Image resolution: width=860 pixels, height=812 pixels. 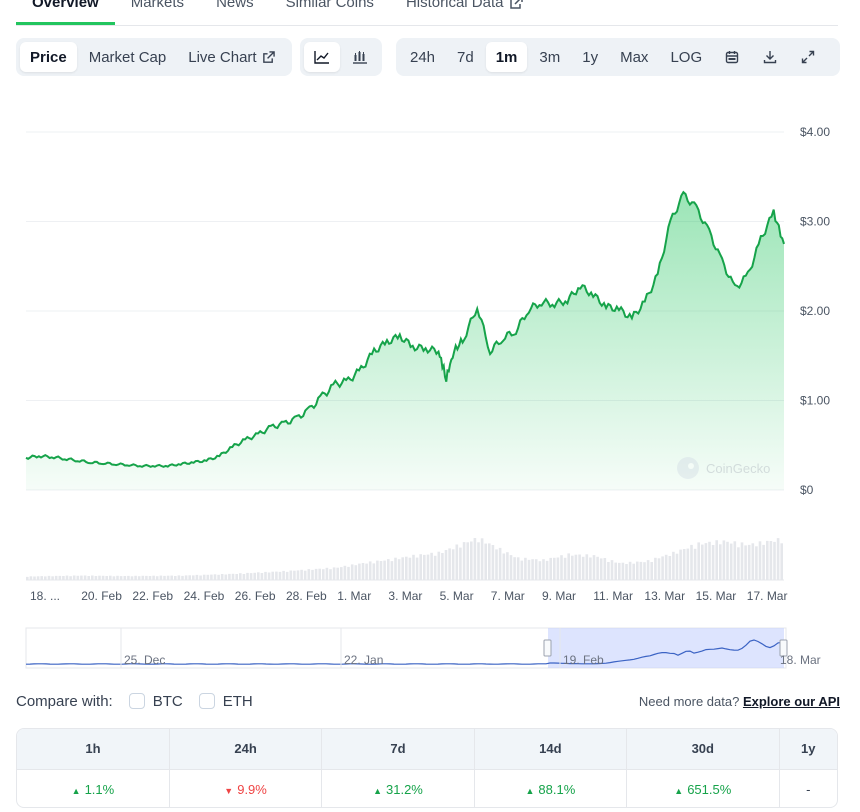 I want to click on navigator-selection, so click(x=666, y=648).